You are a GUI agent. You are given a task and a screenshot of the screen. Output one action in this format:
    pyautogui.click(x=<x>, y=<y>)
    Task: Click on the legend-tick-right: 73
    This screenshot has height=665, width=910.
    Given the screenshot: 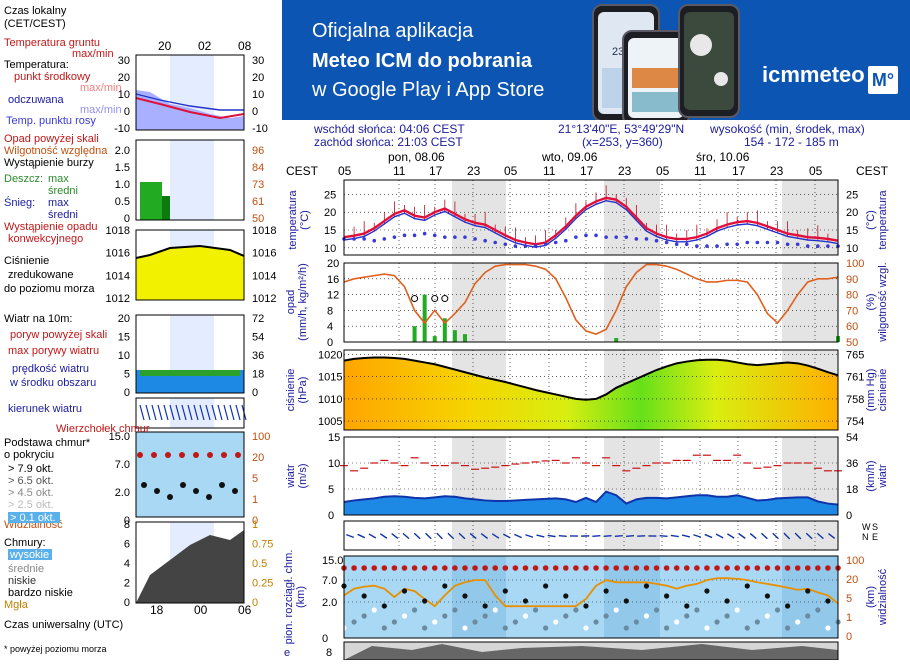 What is the action you would take?
    pyautogui.click(x=258, y=185)
    